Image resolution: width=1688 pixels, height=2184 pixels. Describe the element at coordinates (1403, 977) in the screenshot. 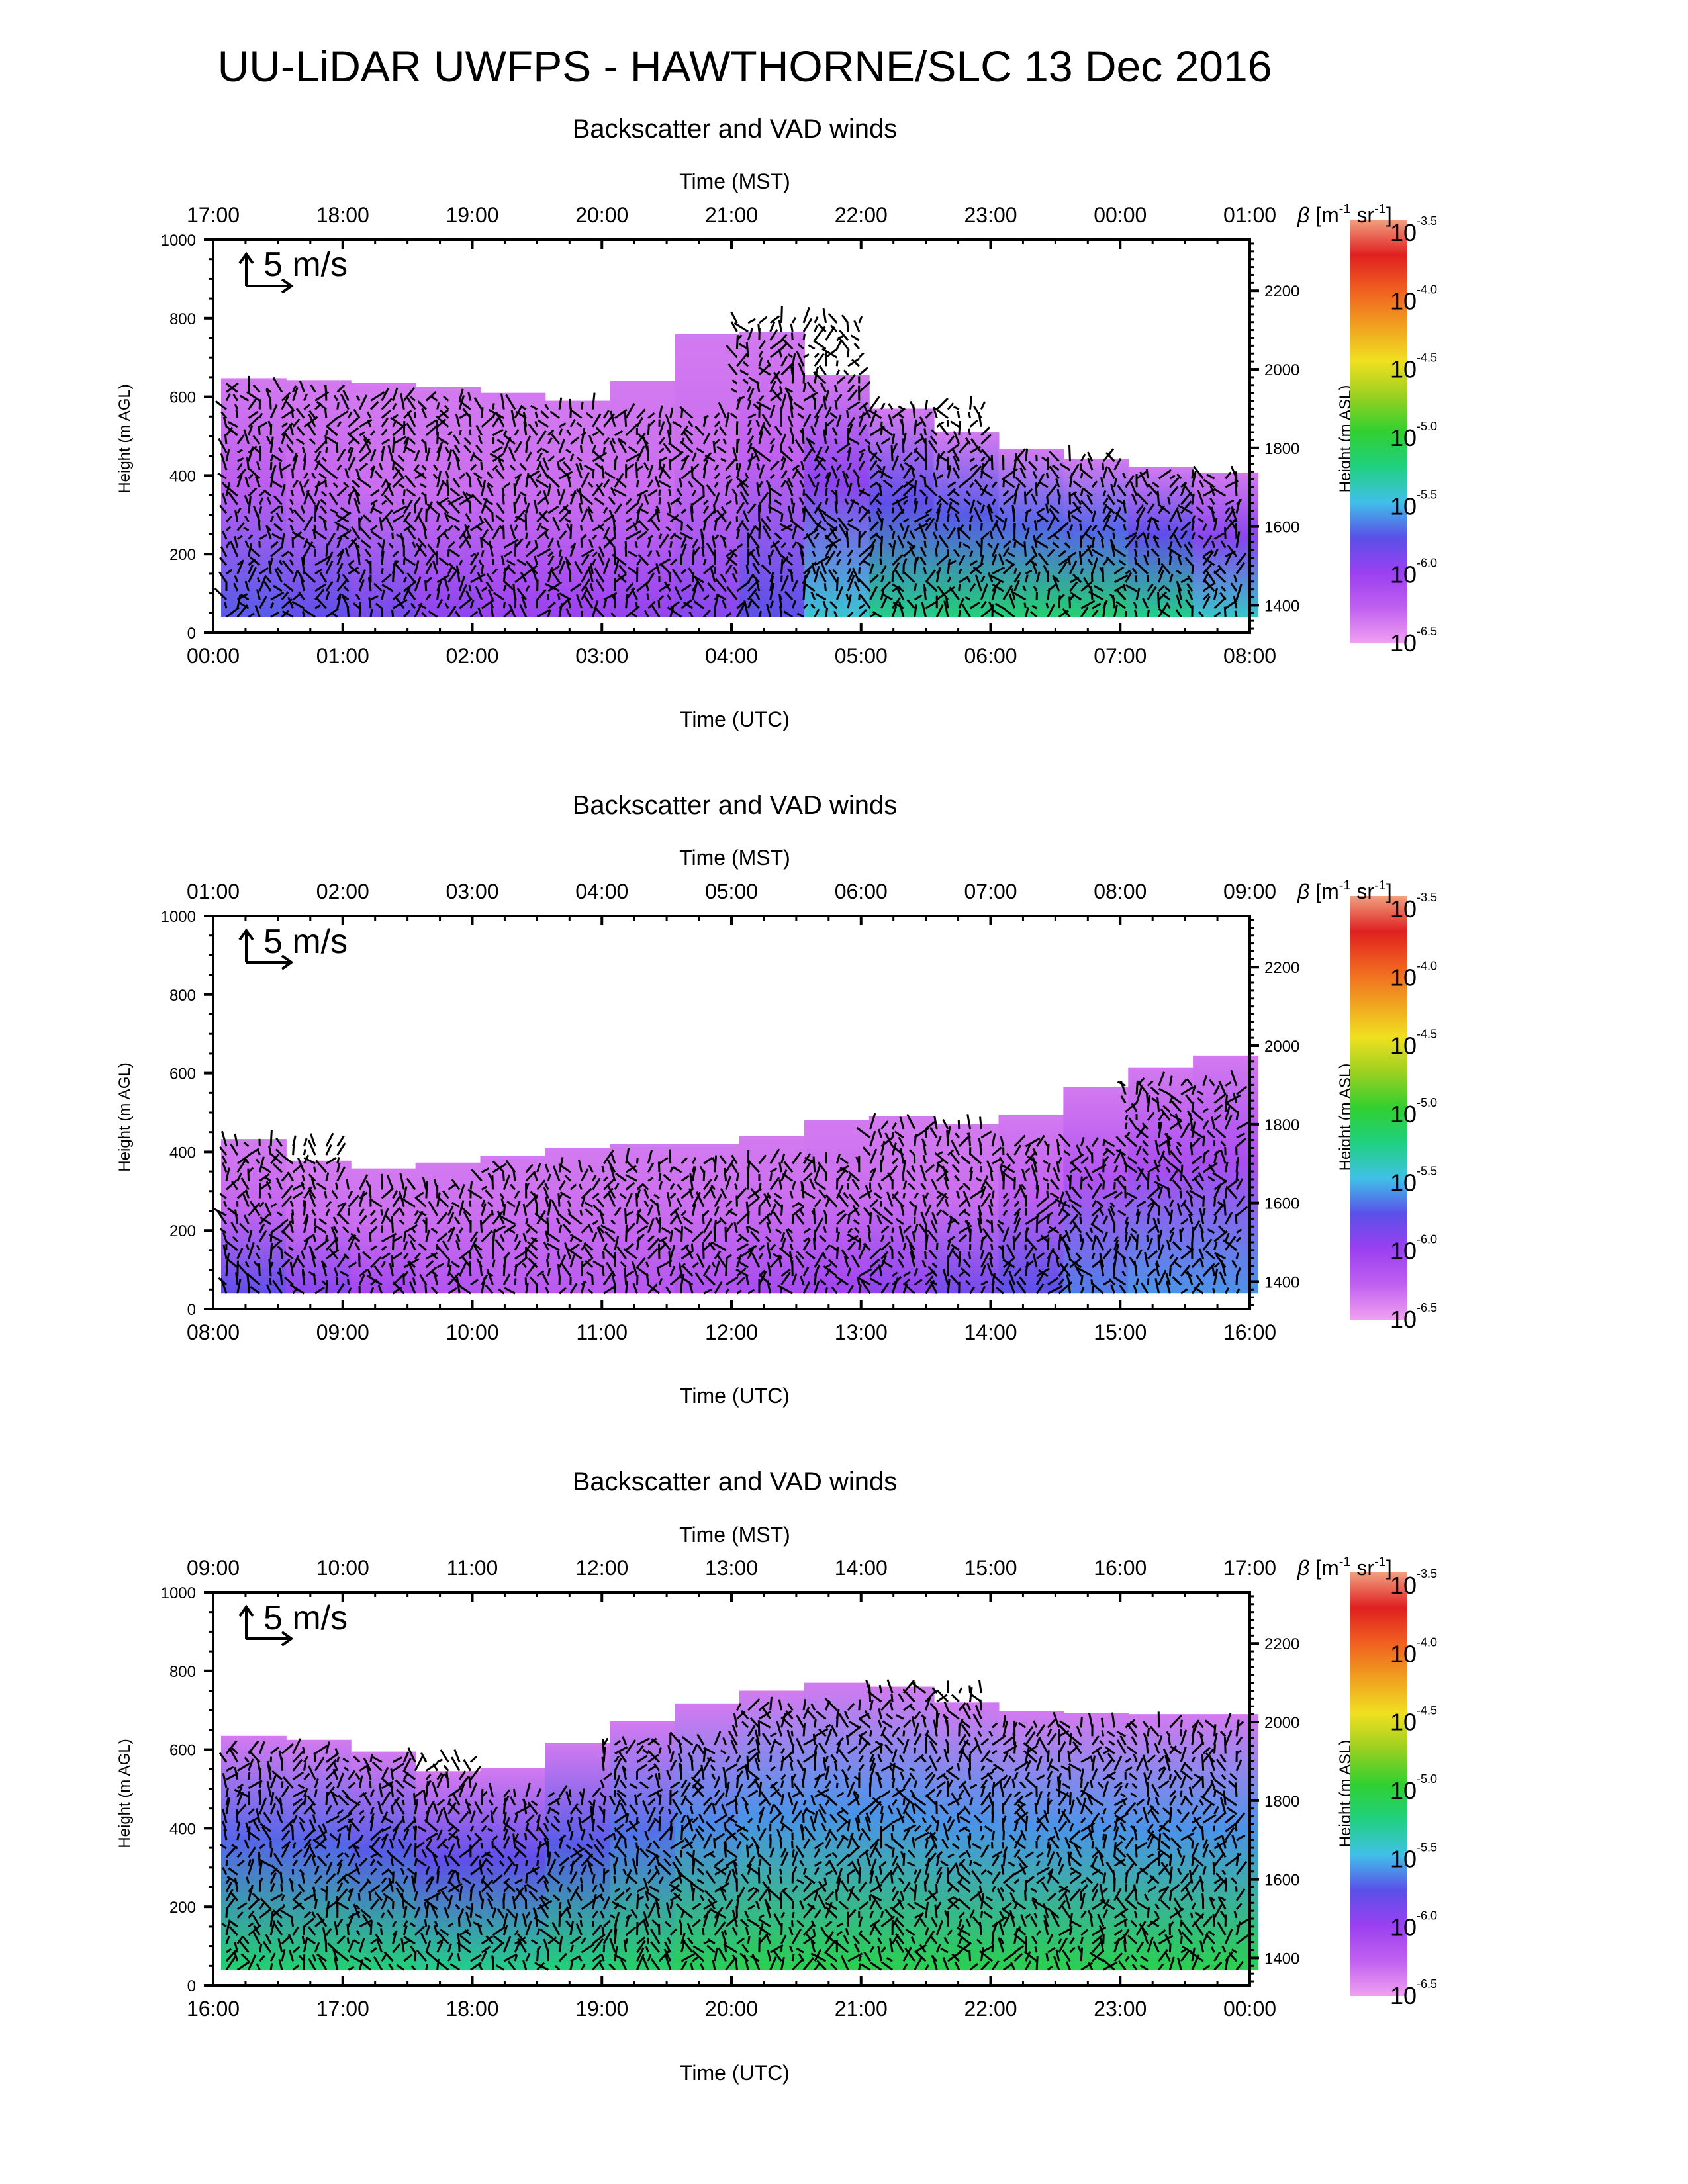

I see `colorbar-tick-label: 10` at that location.